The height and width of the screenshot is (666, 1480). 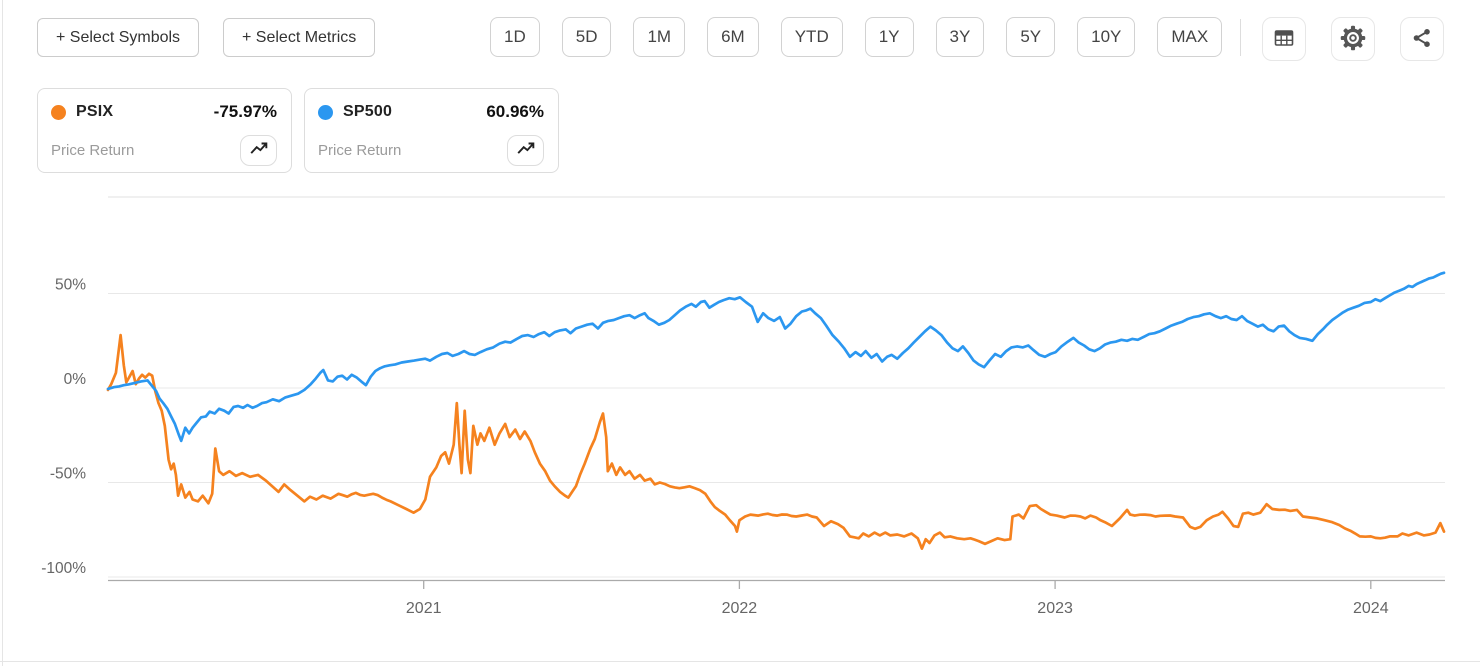 What do you see at coordinates (245, 111) in the screenshot?
I see `symbol-return-value: -75.97%` at bounding box center [245, 111].